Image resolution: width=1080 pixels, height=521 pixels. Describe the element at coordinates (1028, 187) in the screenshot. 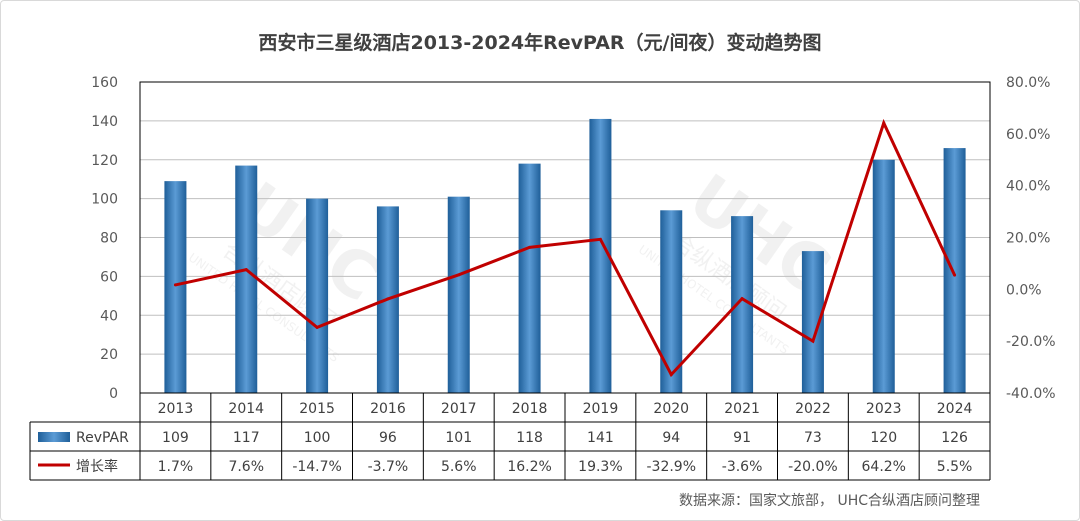

I see `y-right-tick-label: 40.0%` at that location.